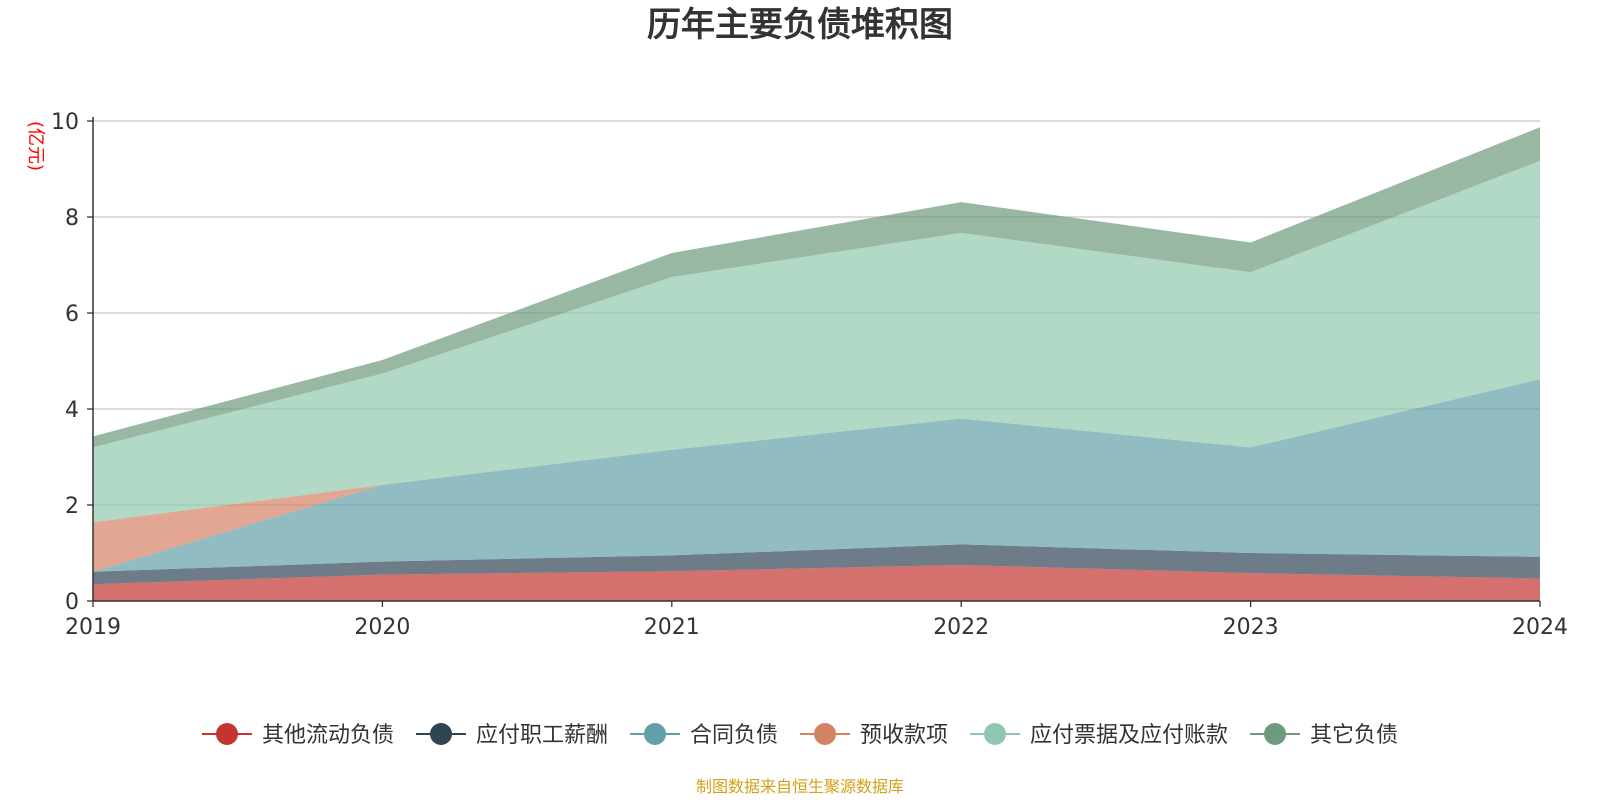 The height and width of the screenshot is (800, 1600). I want to click on legend-item-3: 合同负债, so click(704, 735).